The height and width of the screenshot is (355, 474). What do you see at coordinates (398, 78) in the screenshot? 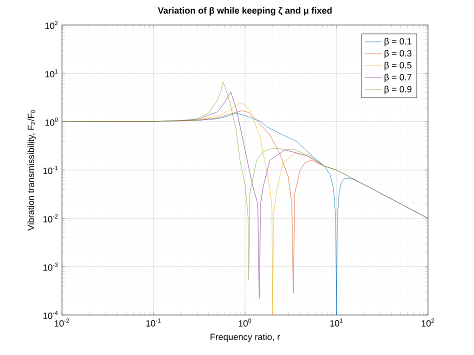
I see `legend-label: β = 0.7` at bounding box center [398, 78].